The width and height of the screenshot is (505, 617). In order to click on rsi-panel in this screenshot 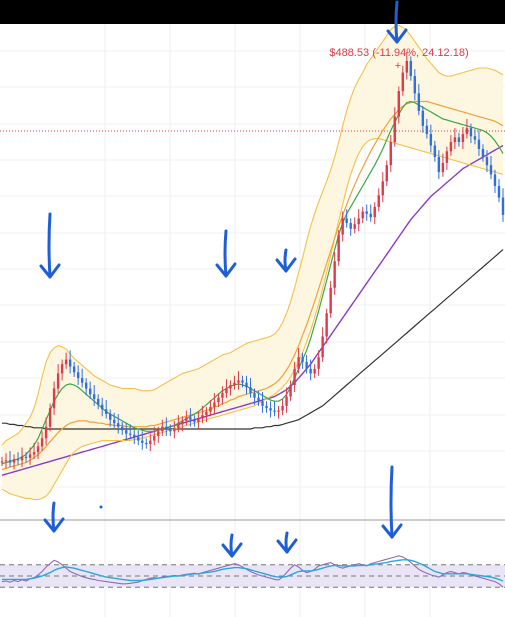, I will do `click(252, 571)`.